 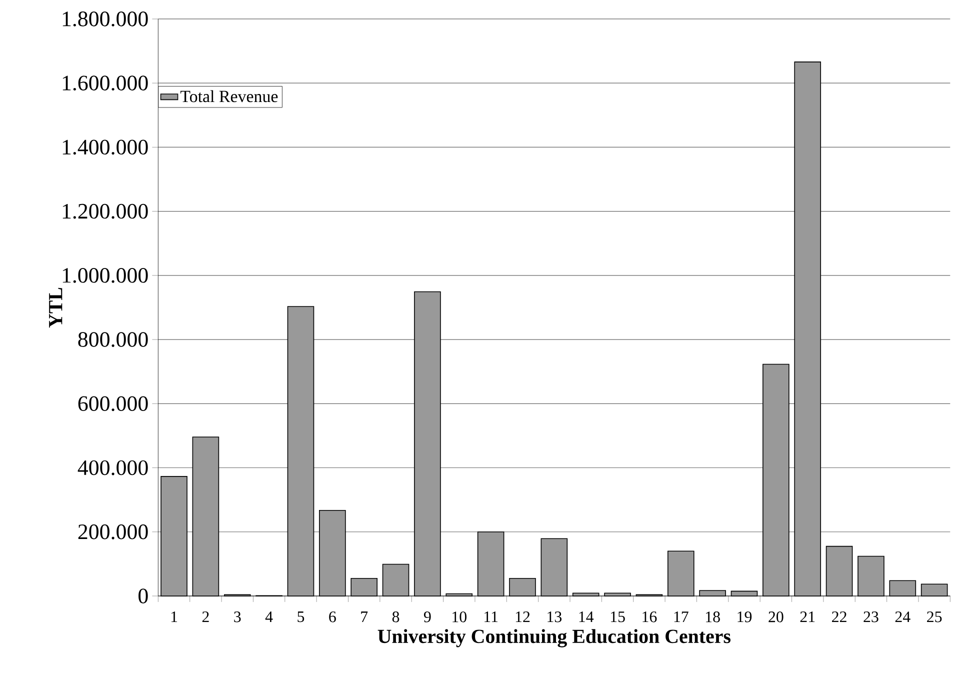 I want to click on y-axis-title: YTL, so click(x=55, y=308).